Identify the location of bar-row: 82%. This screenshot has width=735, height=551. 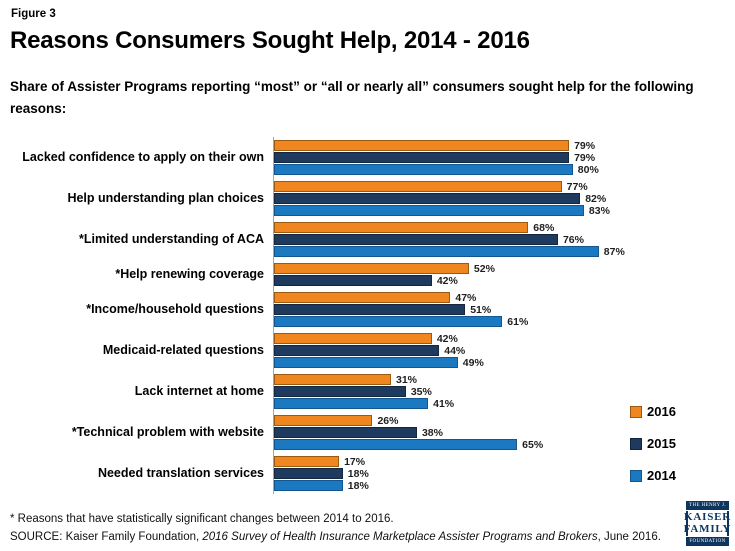
(459, 198).